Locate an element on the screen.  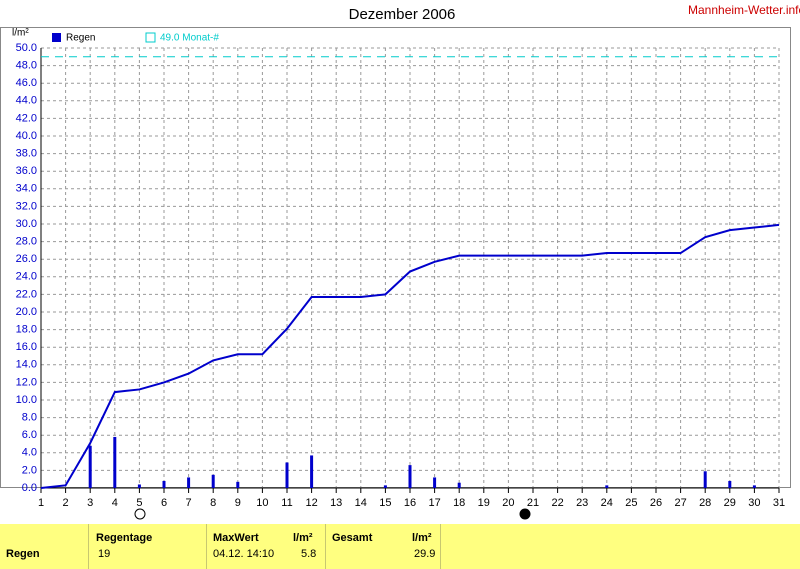
x-tick-label: 8 is located at coordinates (213, 503).